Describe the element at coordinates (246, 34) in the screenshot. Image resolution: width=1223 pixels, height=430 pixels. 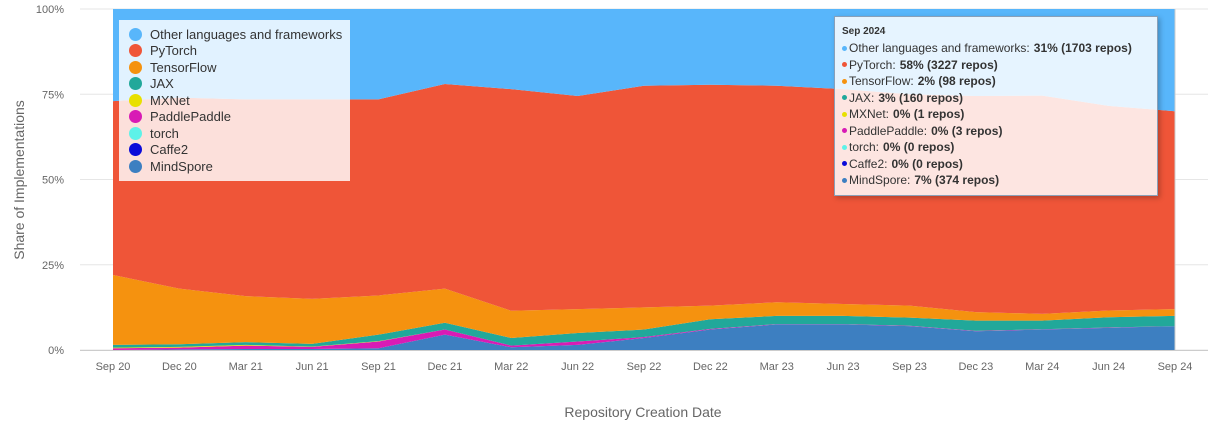
I see `legend-label: Other languages and frameworks` at that location.